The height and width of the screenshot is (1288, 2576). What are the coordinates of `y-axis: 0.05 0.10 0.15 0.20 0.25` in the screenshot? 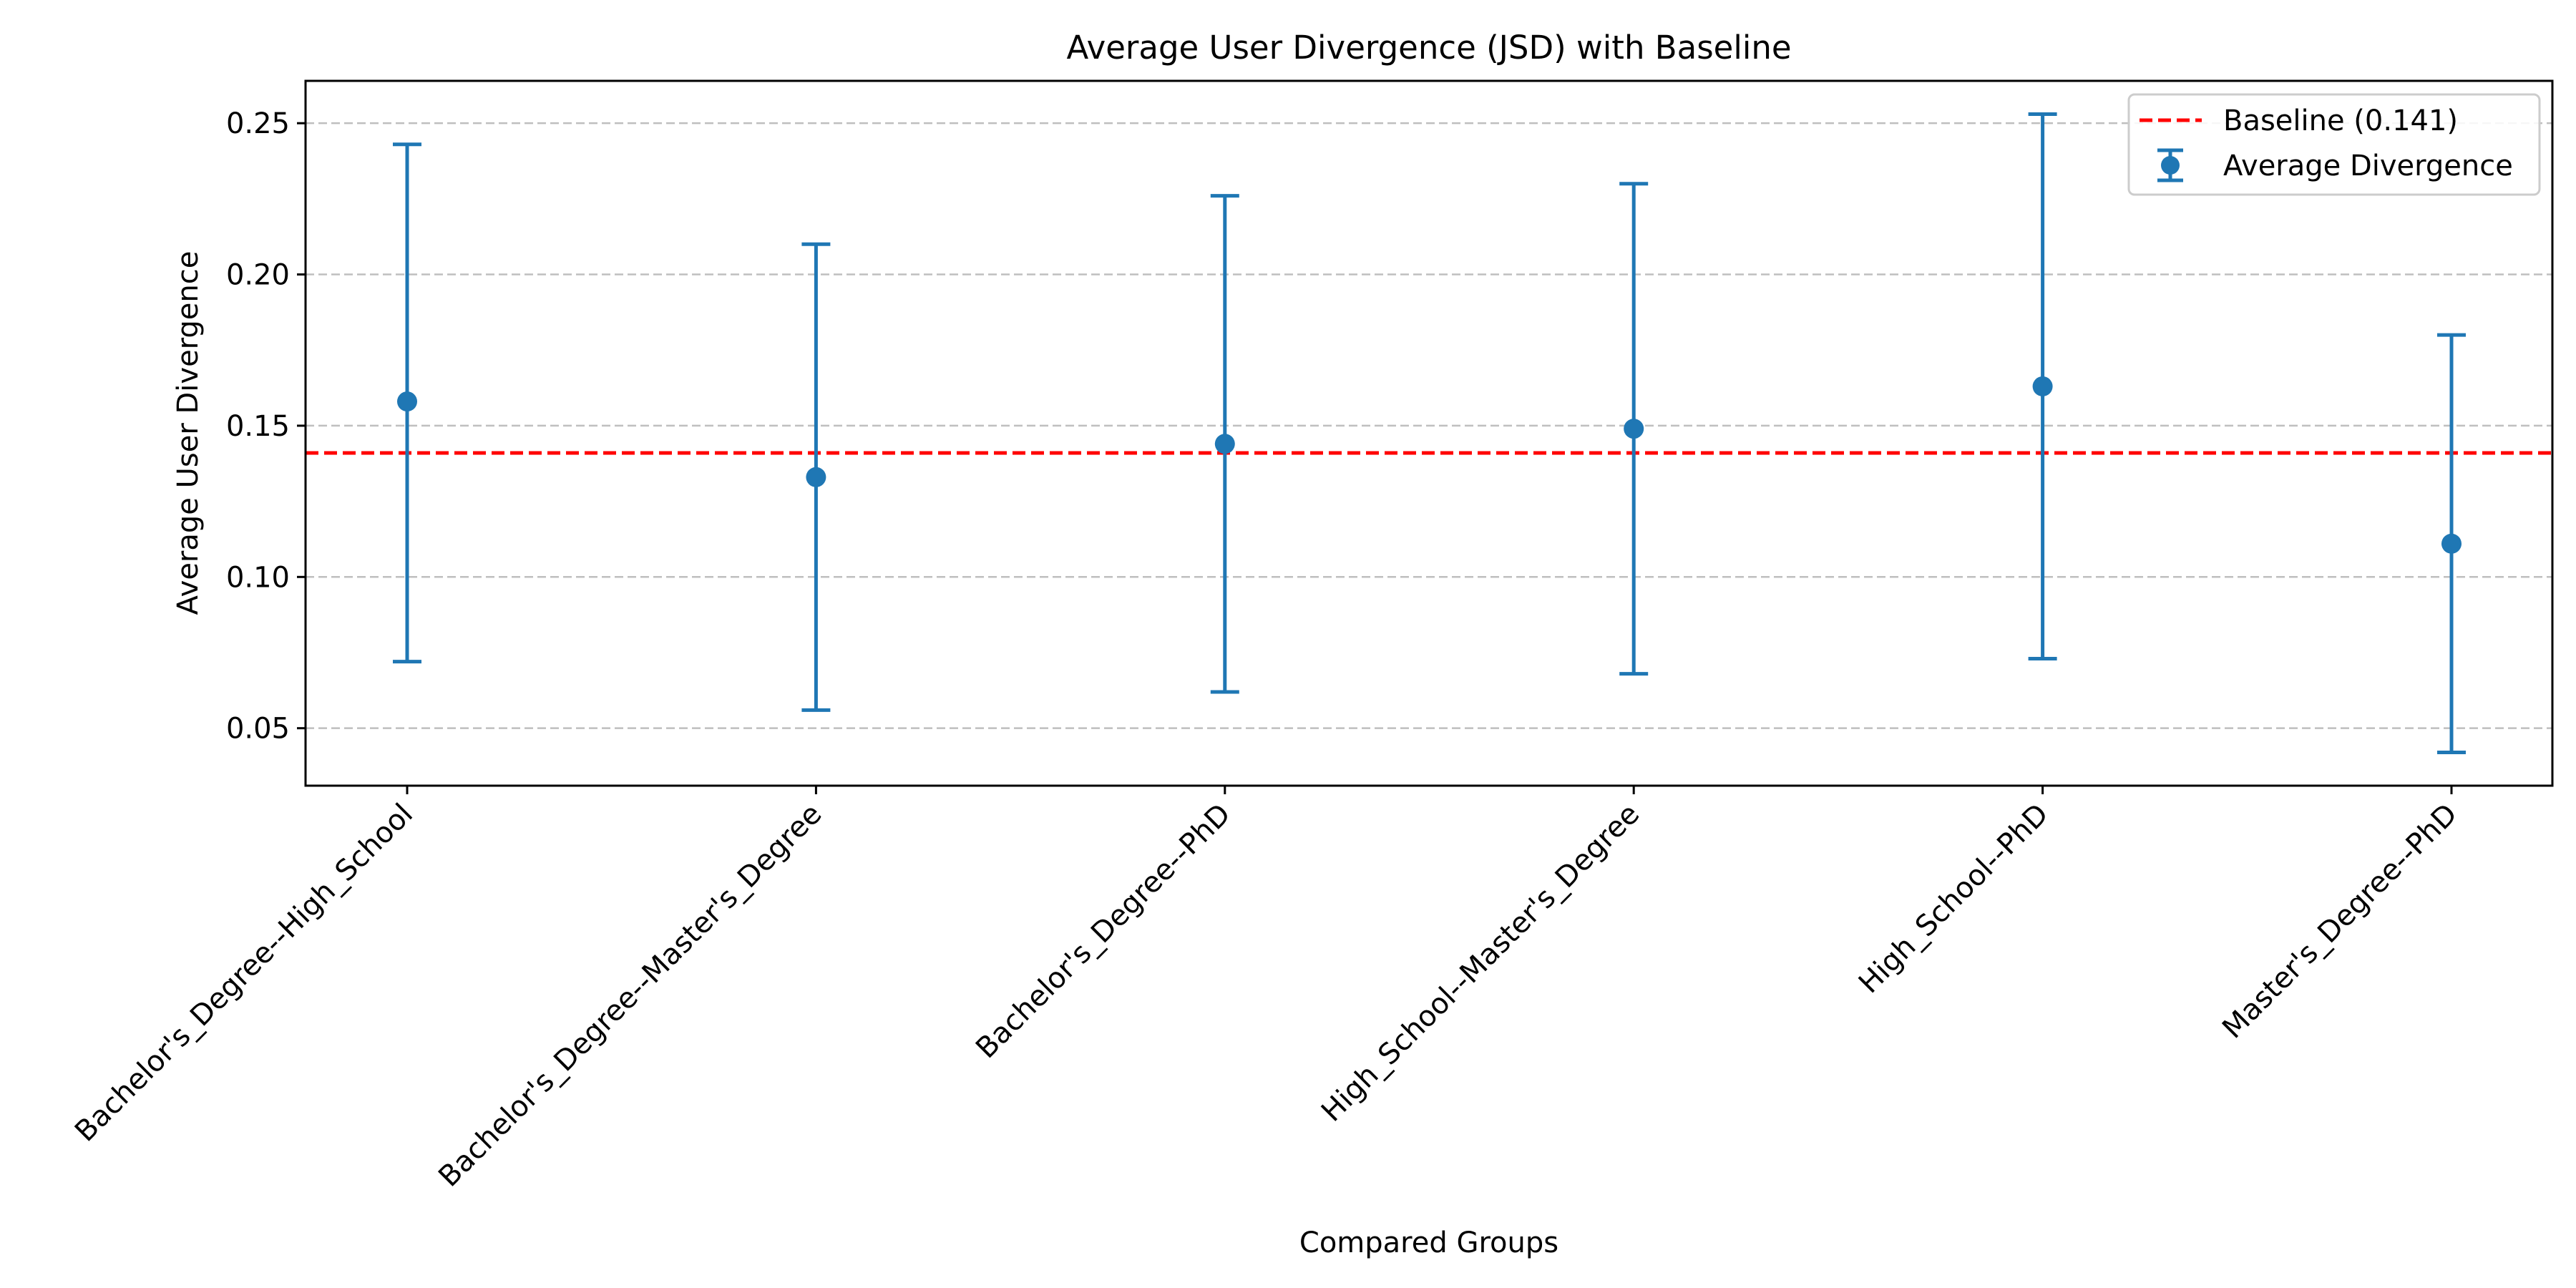 It's located at (266, 426).